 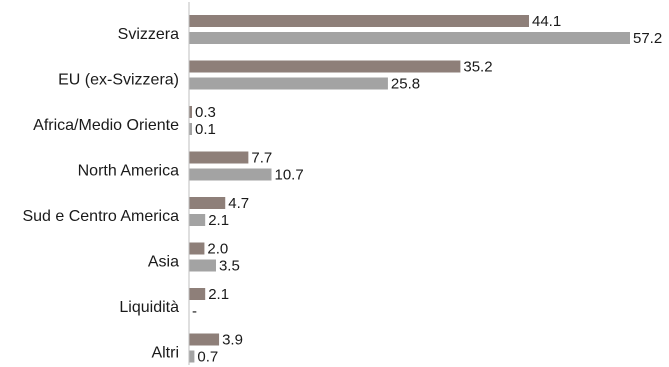 I want to click on value-label-series-1: 2.1, so click(x=218, y=294).